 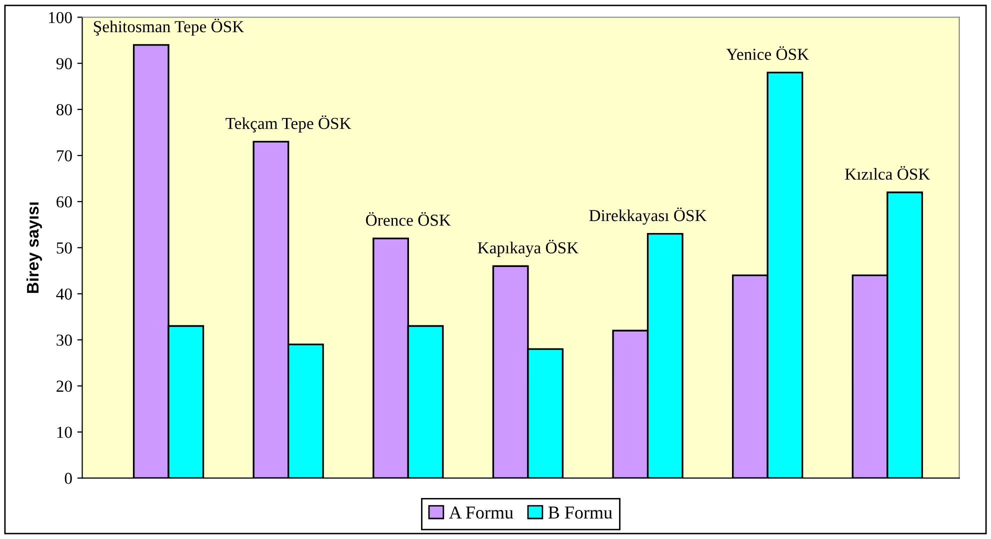 I want to click on y-tick-label: 100, so click(x=60, y=18).